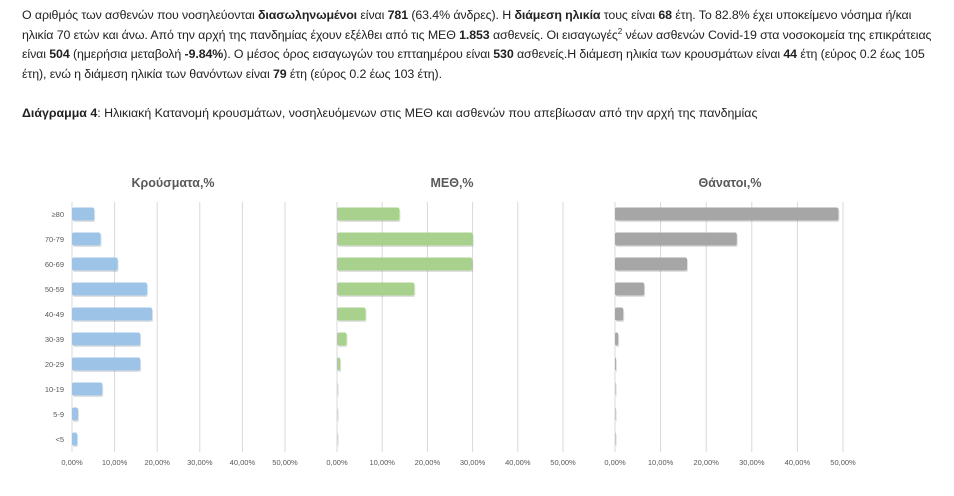 The image size is (954, 496). I want to click on chart-title: Κρούσματα,%, so click(172, 183).